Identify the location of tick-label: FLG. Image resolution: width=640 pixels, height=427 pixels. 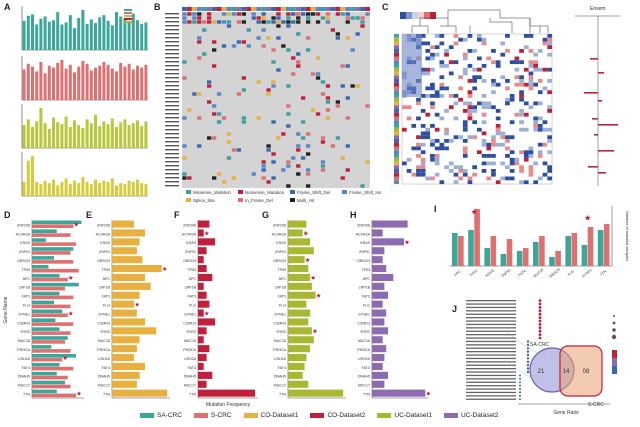
(366, 306).